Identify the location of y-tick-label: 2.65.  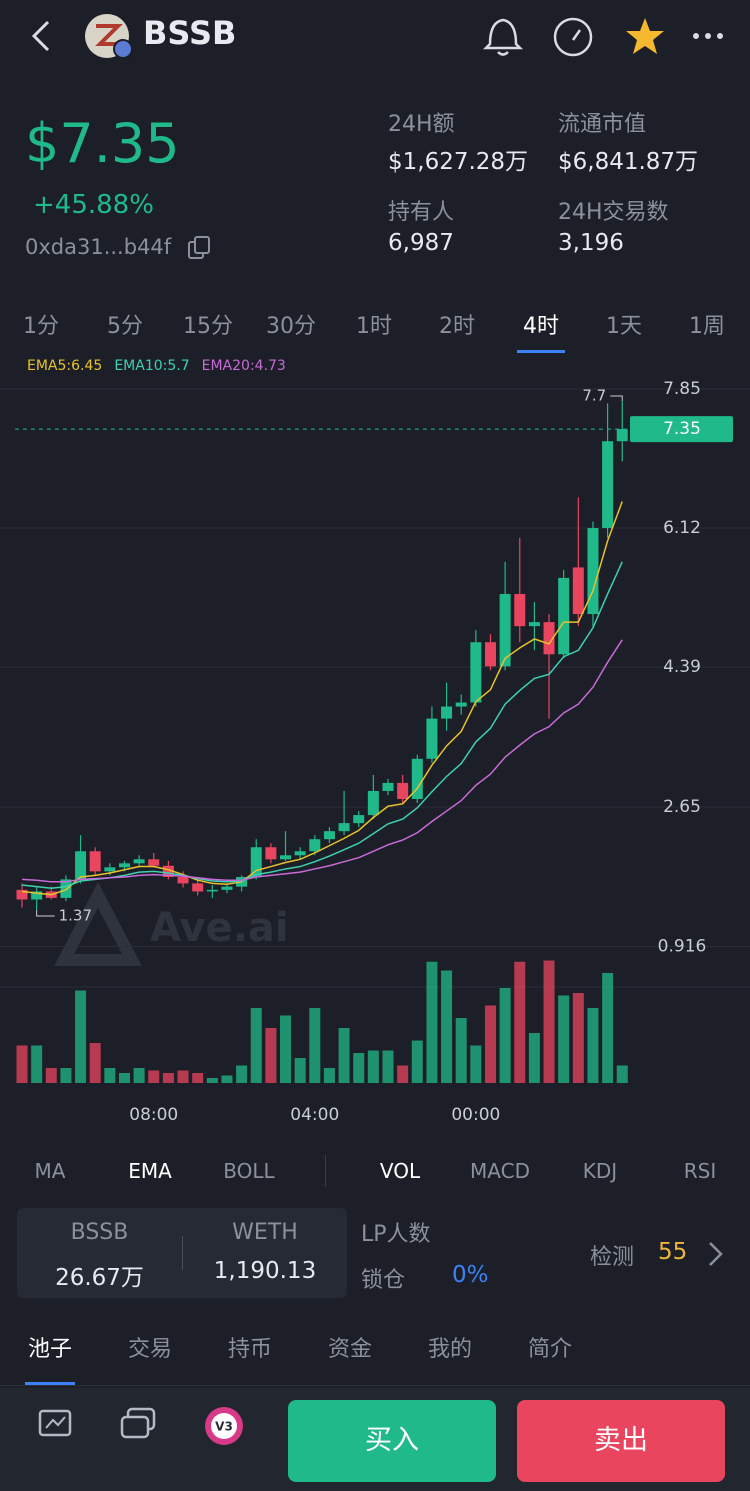
(682, 807).